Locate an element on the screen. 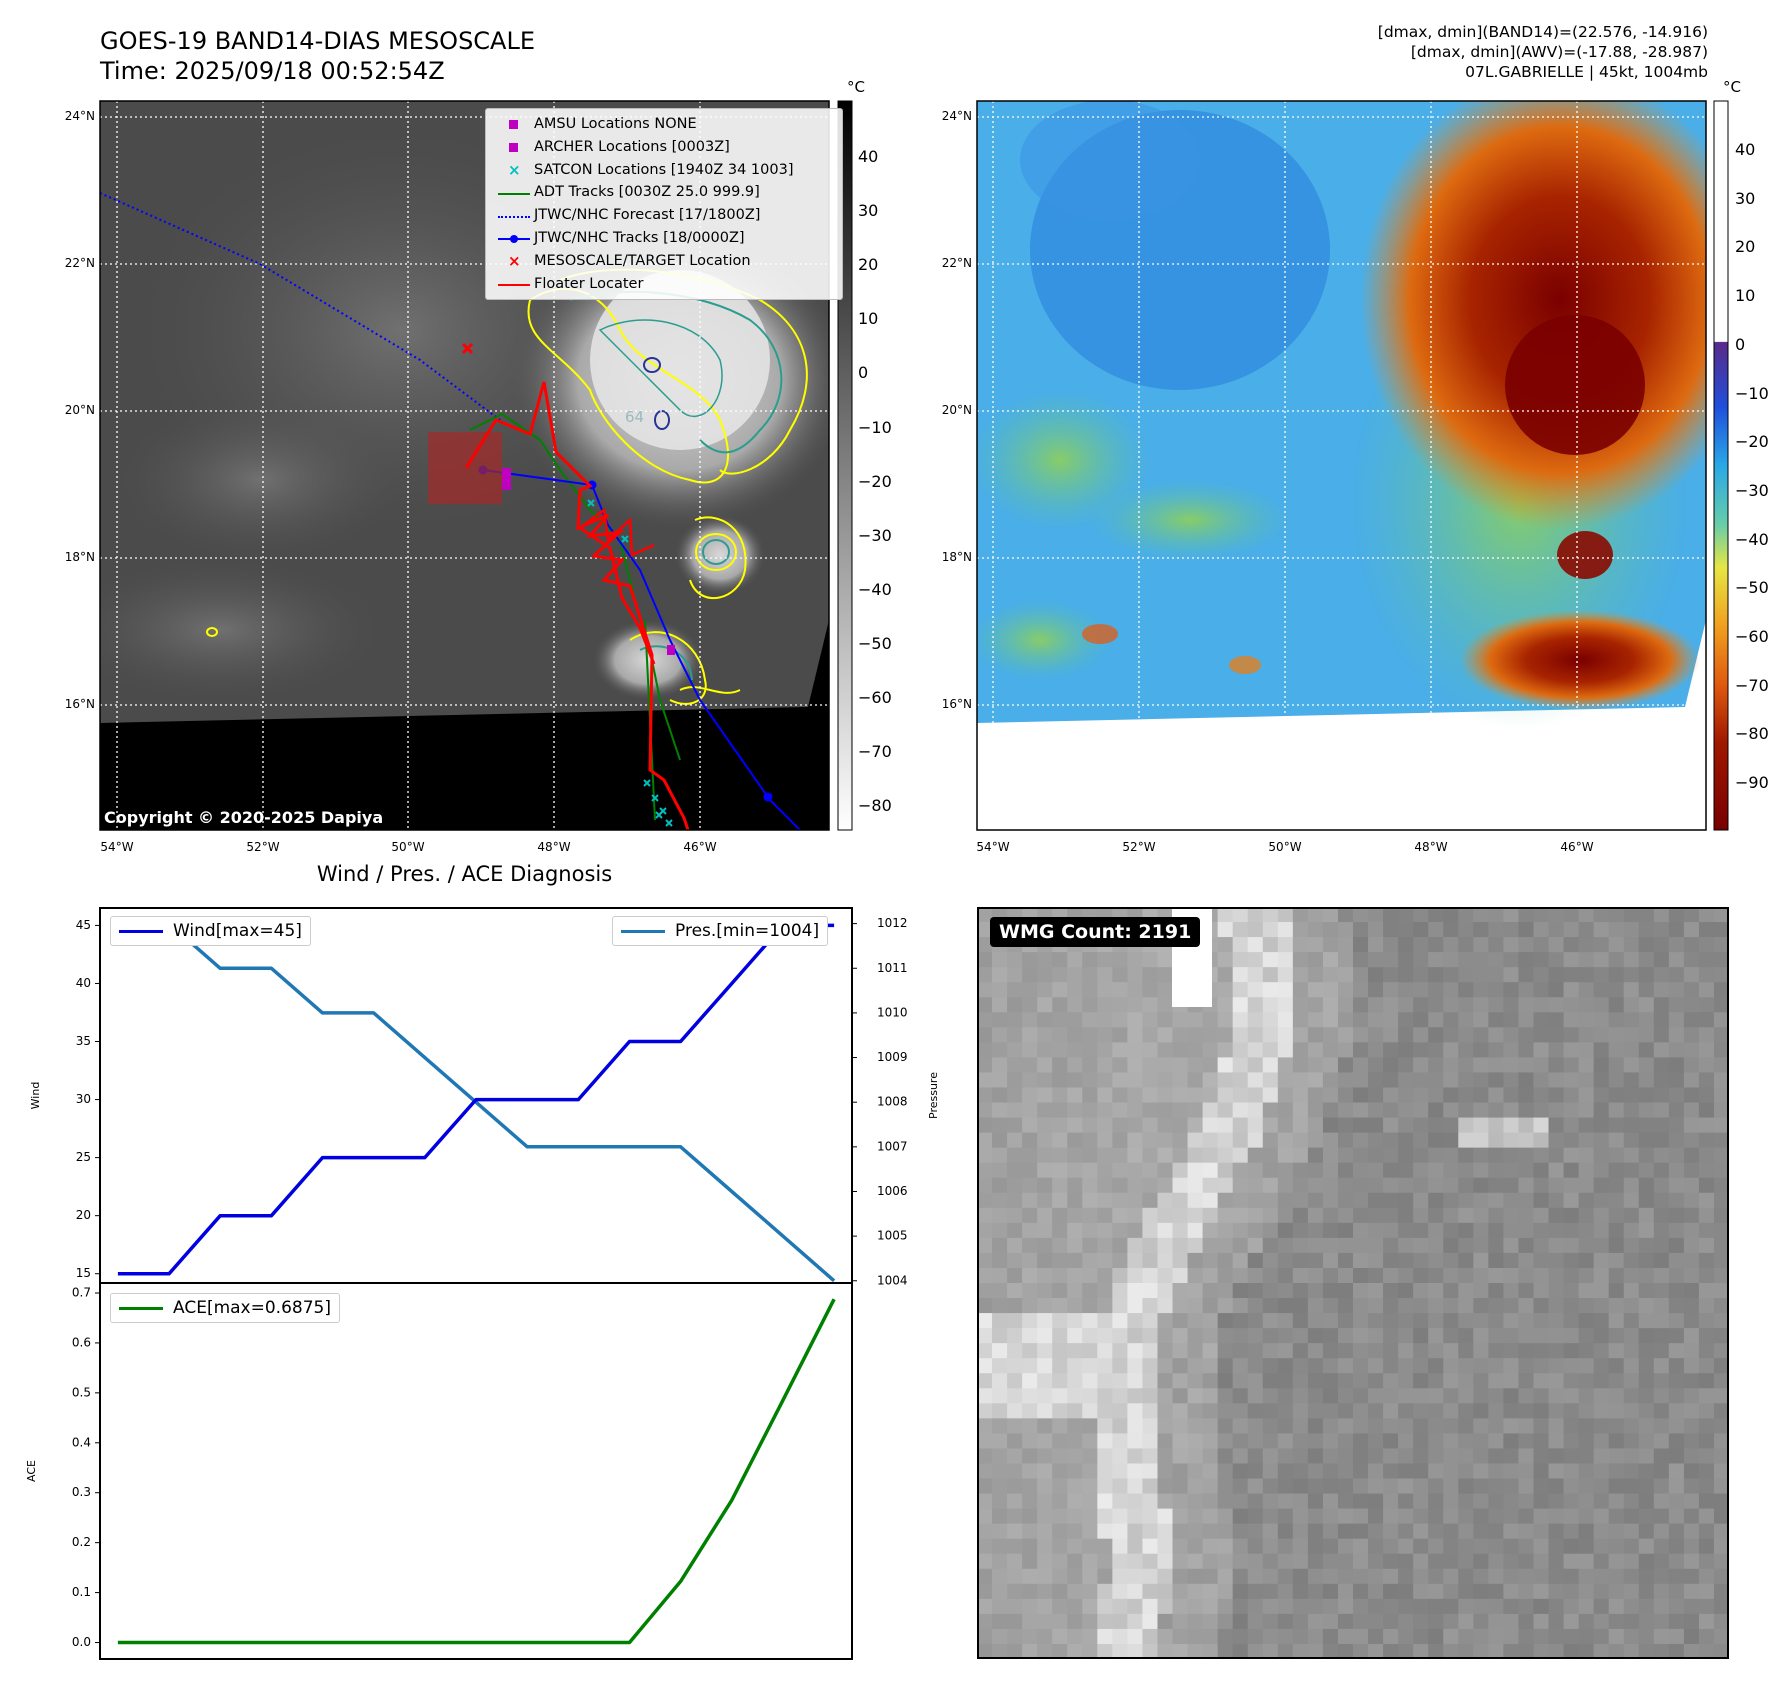  wmg-count-badge: WMG Count: 2191 is located at coordinates (1095, 932).